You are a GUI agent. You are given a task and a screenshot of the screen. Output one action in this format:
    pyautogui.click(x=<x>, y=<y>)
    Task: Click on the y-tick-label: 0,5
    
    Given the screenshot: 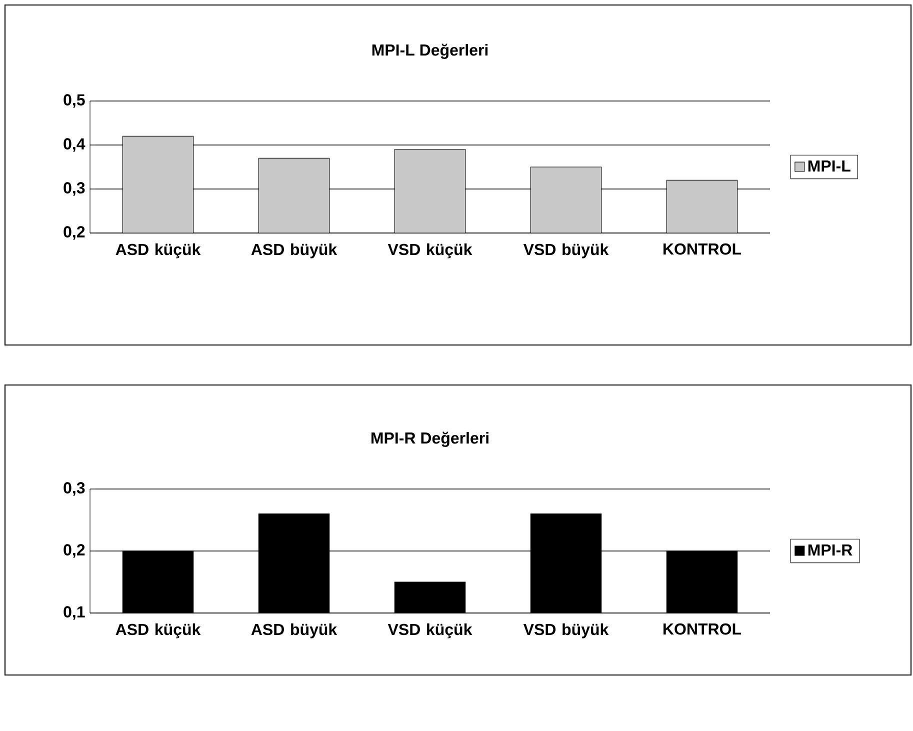 What is the action you would take?
    pyautogui.click(x=74, y=101)
    